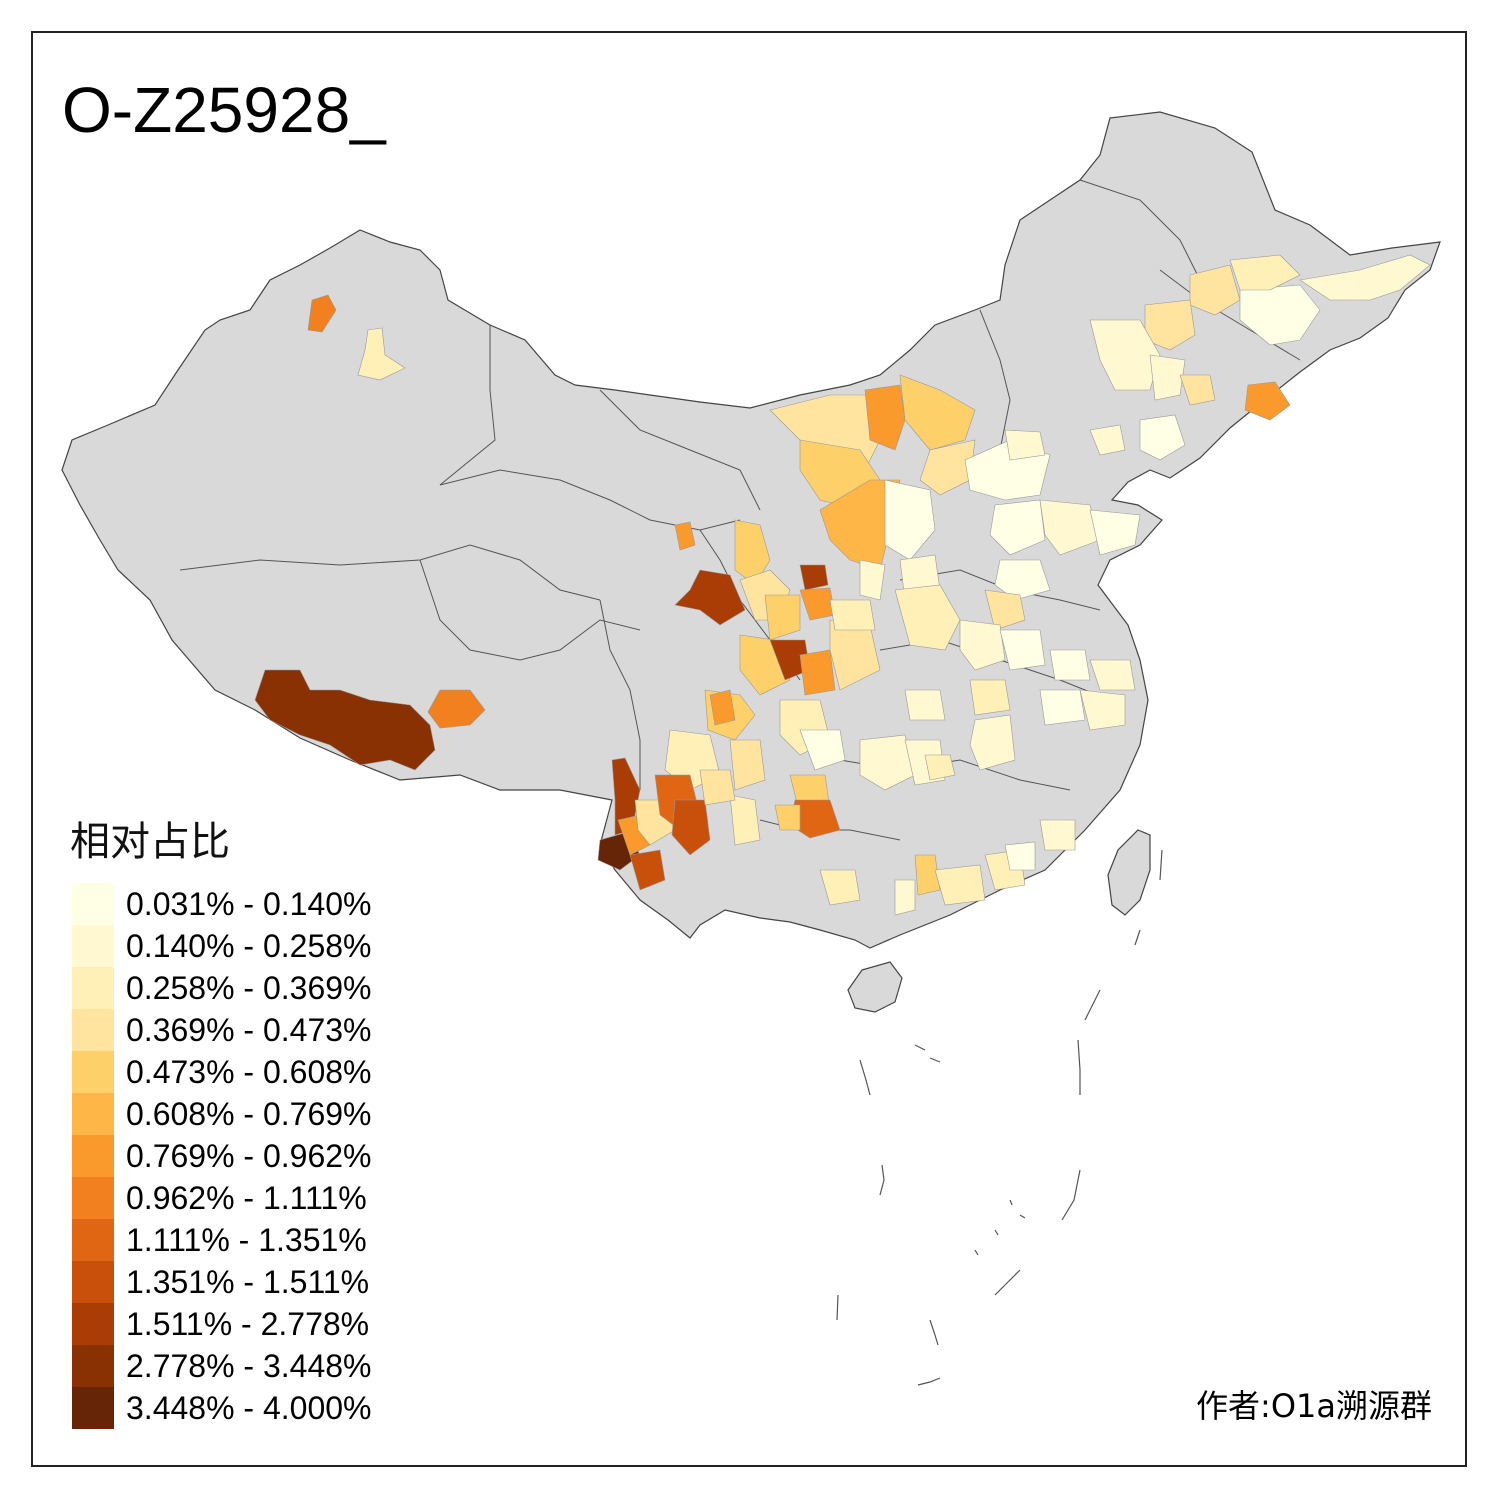  Describe the element at coordinates (246, 1240) in the screenshot. I see `legend-label: 1.111% - 1.351%` at that location.